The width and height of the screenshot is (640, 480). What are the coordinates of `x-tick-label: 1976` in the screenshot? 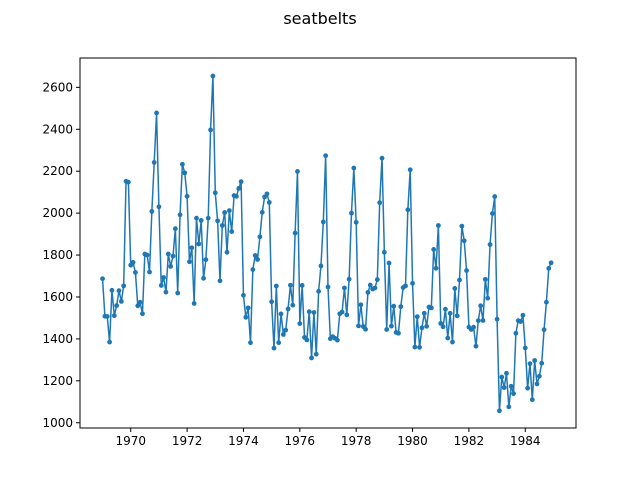 It's located at (300, 441).